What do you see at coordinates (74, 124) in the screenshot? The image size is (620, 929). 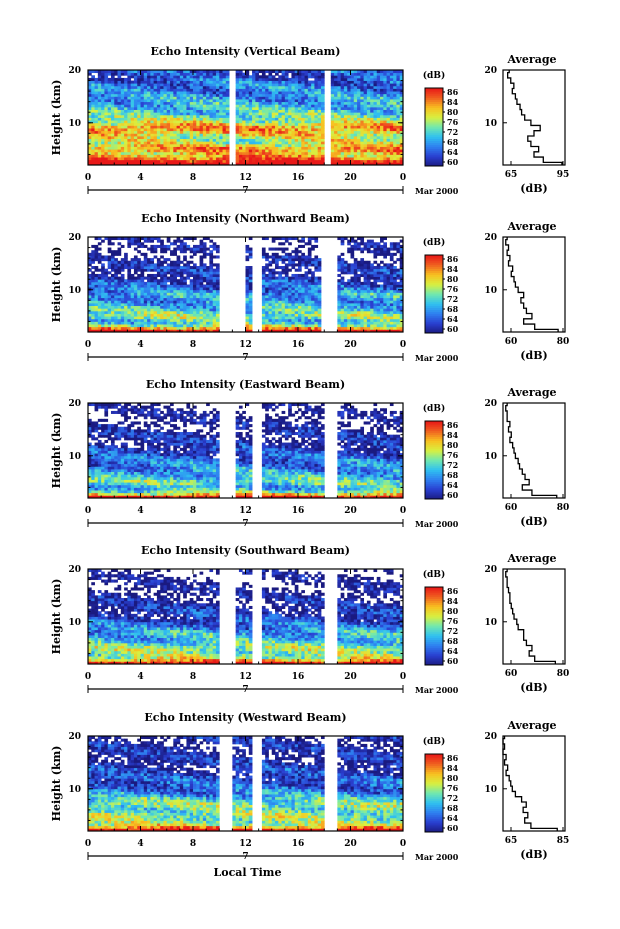 I see `y-tick-label: 10` at bounding box center [74, 124].